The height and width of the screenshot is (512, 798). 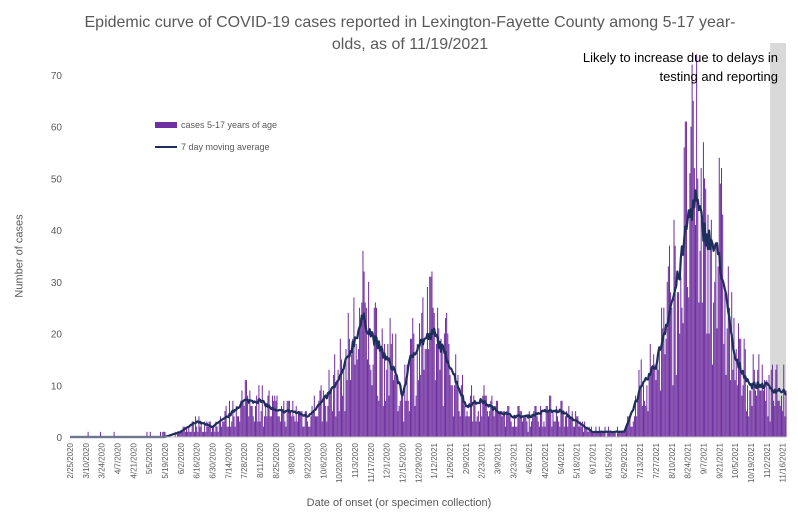 I want to click on x-tick-label: 6/2/2020, so click(x=181, y=458).